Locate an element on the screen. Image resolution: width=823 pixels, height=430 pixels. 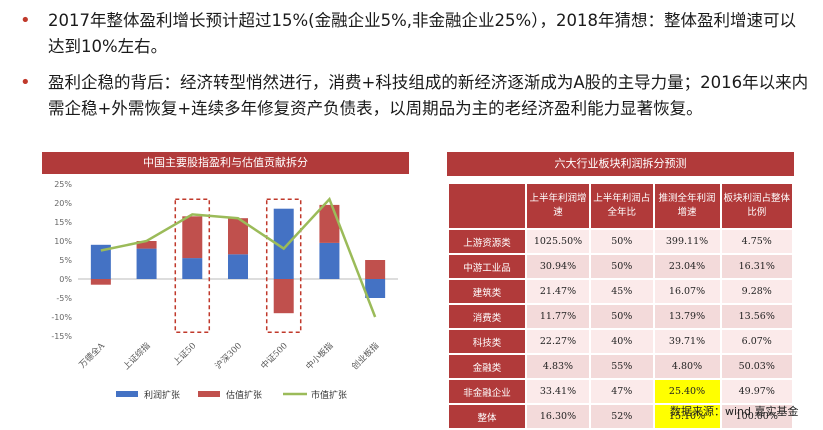
table-cell: 100.00% is located at coordinates (756, 416).